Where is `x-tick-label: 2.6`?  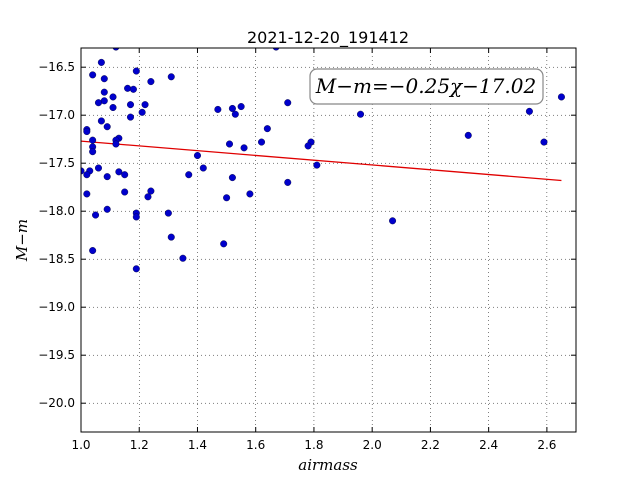 x-tick-label: 2.6 is located at coordinates (546, 445).